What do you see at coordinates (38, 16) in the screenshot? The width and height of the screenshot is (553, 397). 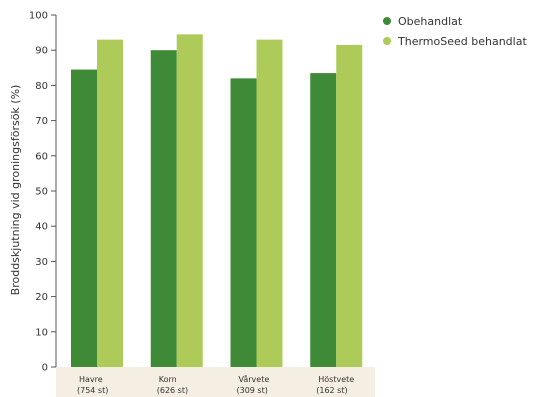 I see `y-tick-label: 100` at bounding box center [38, 16].